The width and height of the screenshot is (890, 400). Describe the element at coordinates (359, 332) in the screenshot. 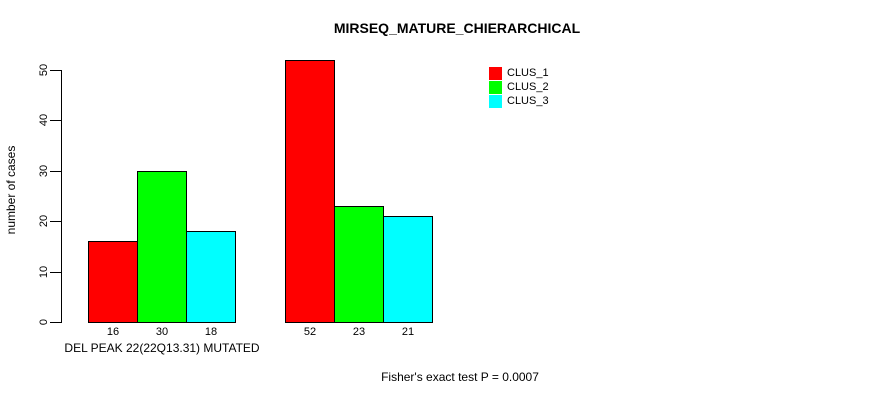

I see `bar-value-label: 23` at that location.